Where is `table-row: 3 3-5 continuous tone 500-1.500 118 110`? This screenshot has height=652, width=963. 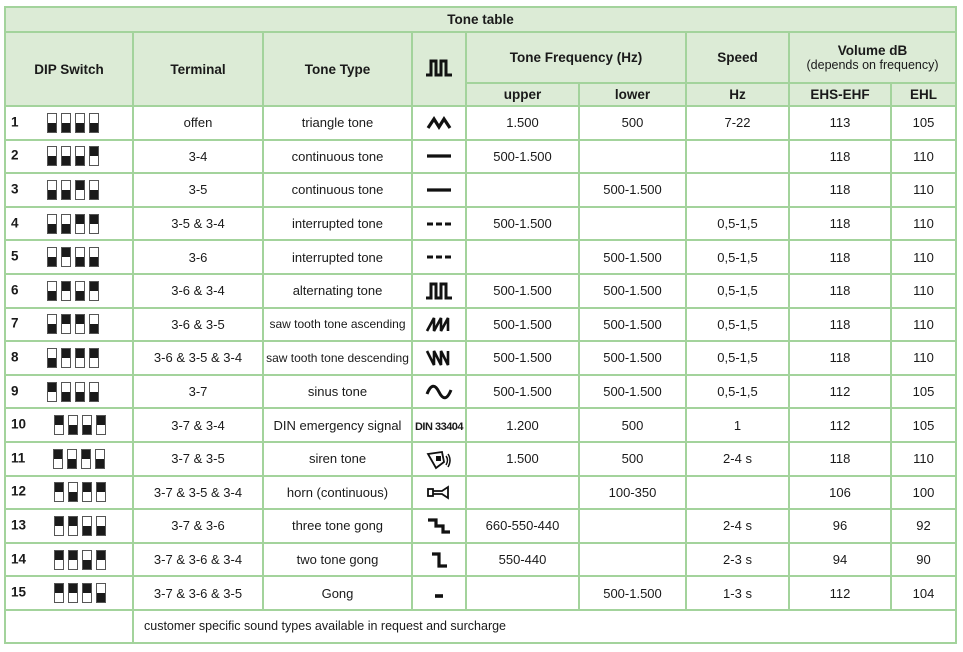
table-row: 3 3-5 continuous tone 500-1.500 118 110 is located at coordinates (481, 190).